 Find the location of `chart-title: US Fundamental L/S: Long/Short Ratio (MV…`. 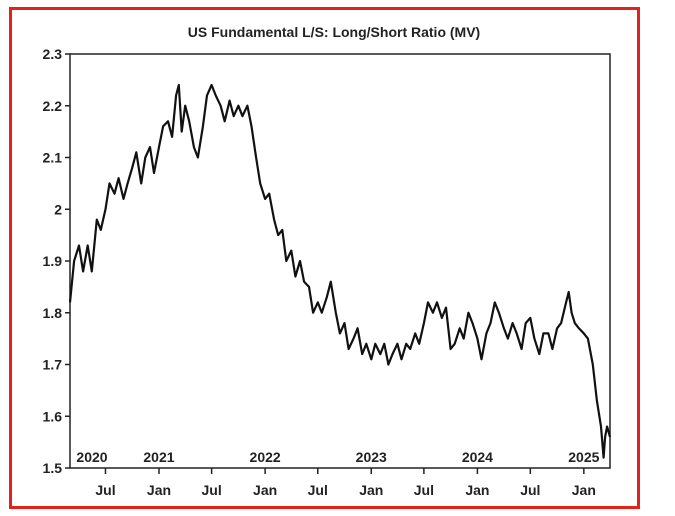

chart-title: US Fundamental L/S: Long/Short Ratio (MV… is located at coordinates (334, 32).